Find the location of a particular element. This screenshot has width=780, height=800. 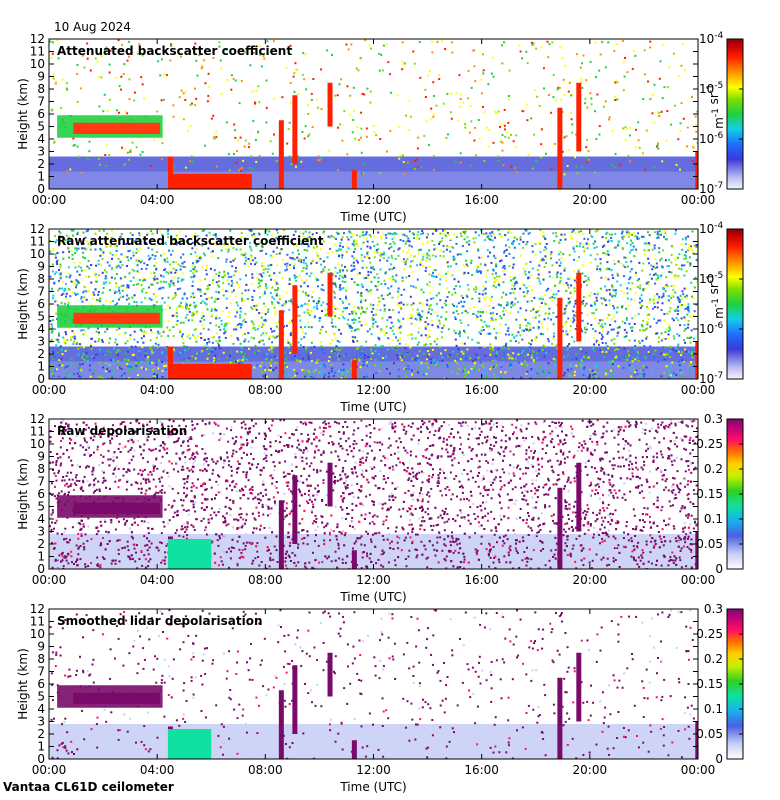

panel-title: Raw attenuated backscatter coefficient is located at coordinates (190, 241).